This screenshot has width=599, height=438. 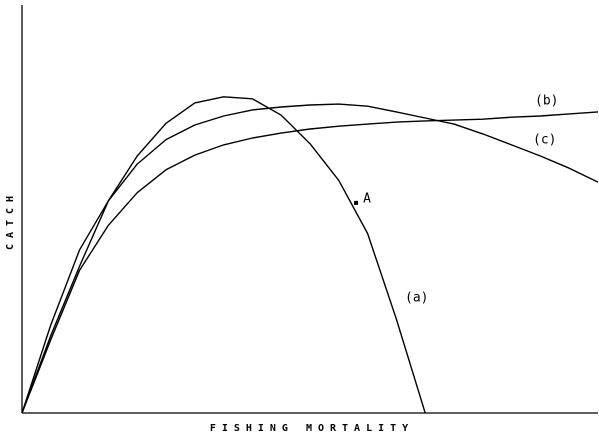 What do you see at coordinates (10, 220) in the screenshot?
I see `y-axis-title: CATCH` at bounding box center [10, 220].